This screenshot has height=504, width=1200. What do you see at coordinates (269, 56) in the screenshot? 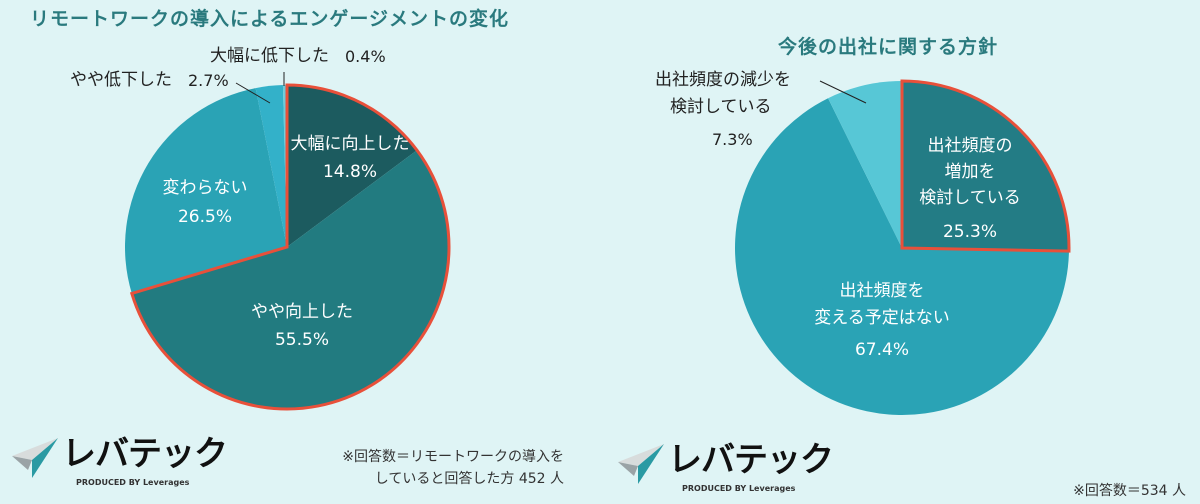
I see `chart1-label-4: 大幅に低下した` at bounding box center [269, 56].